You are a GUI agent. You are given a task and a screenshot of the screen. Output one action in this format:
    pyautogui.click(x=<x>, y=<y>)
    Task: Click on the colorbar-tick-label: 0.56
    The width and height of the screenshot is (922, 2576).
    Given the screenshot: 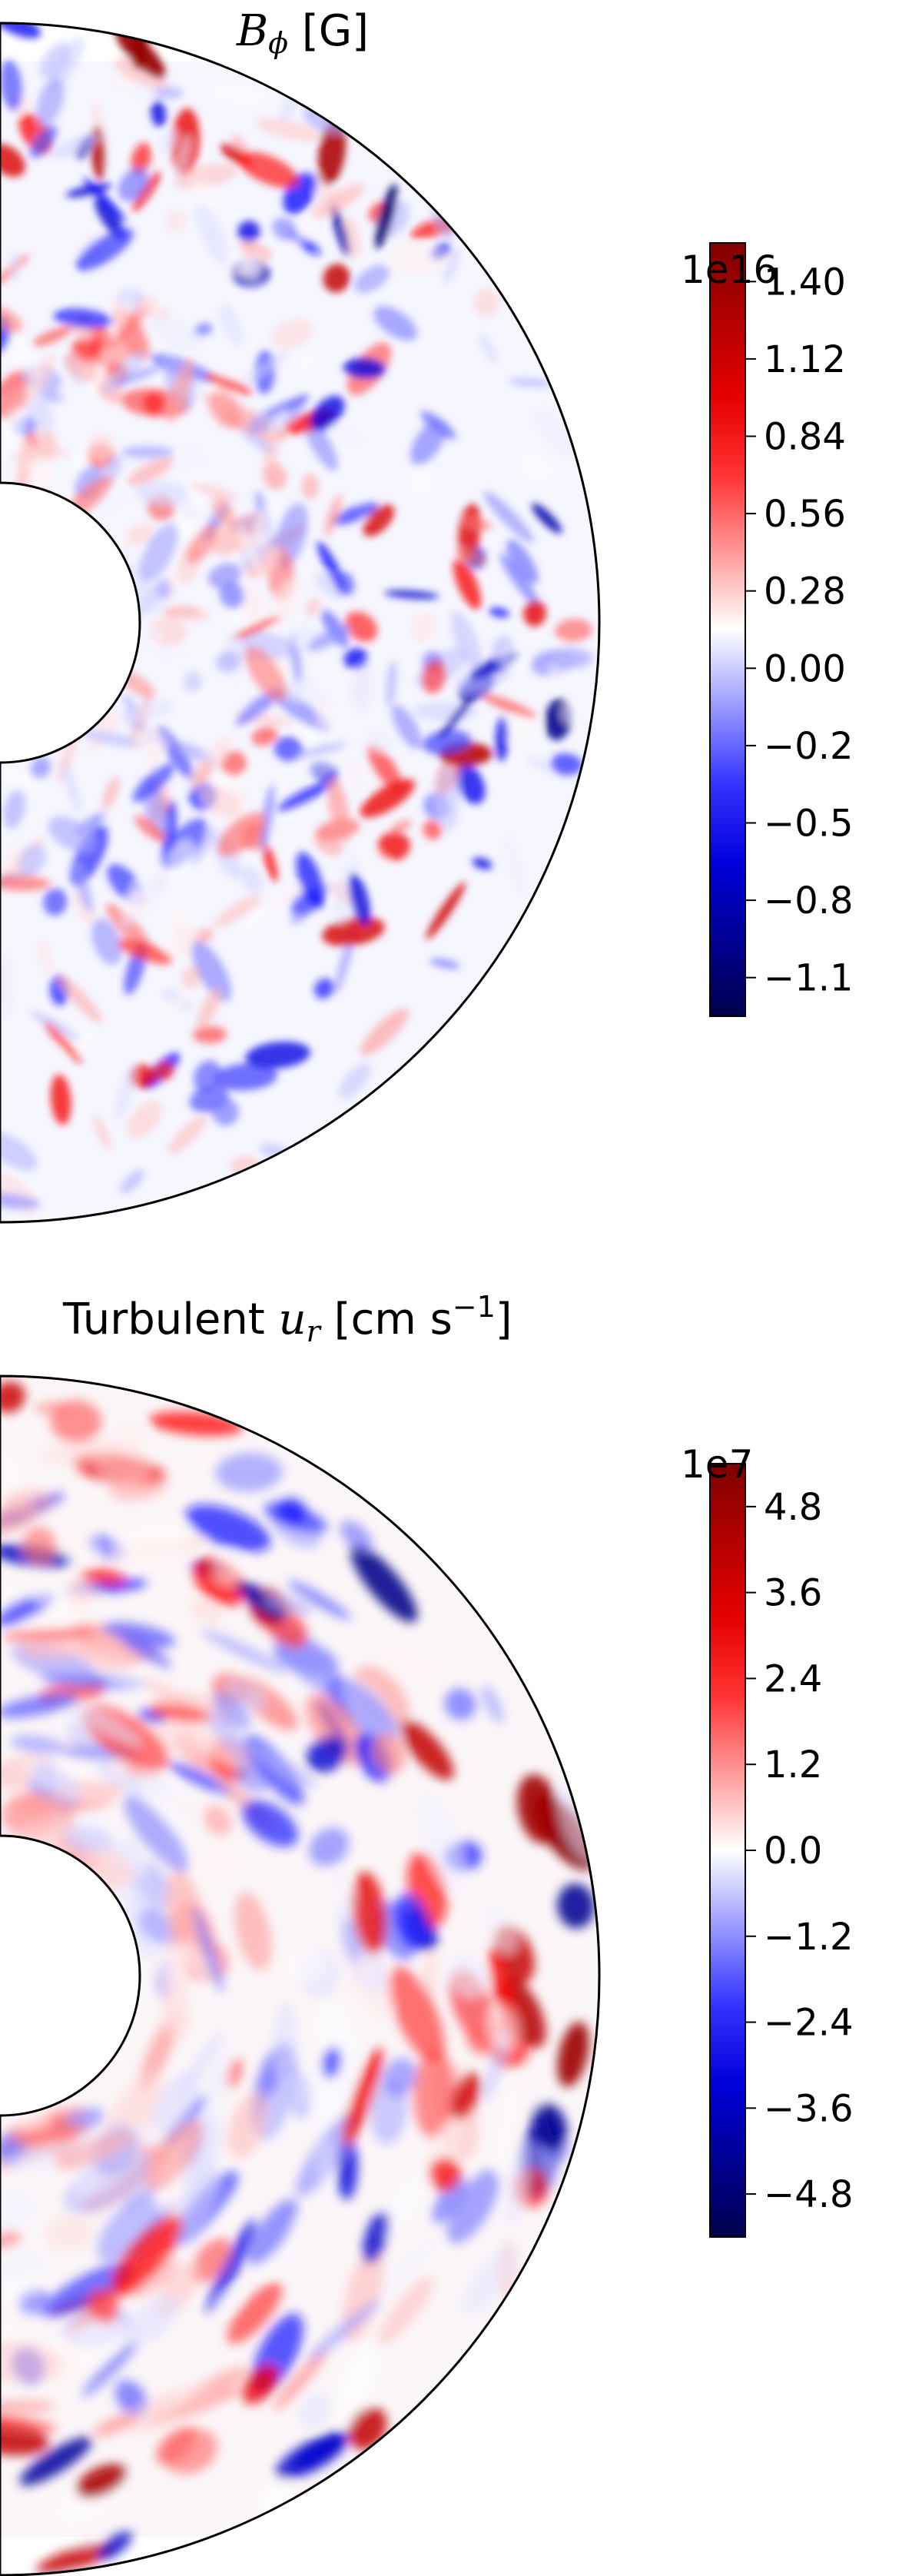 What is the action you would take?
    pyautogui.click(x=805, y=514)
    